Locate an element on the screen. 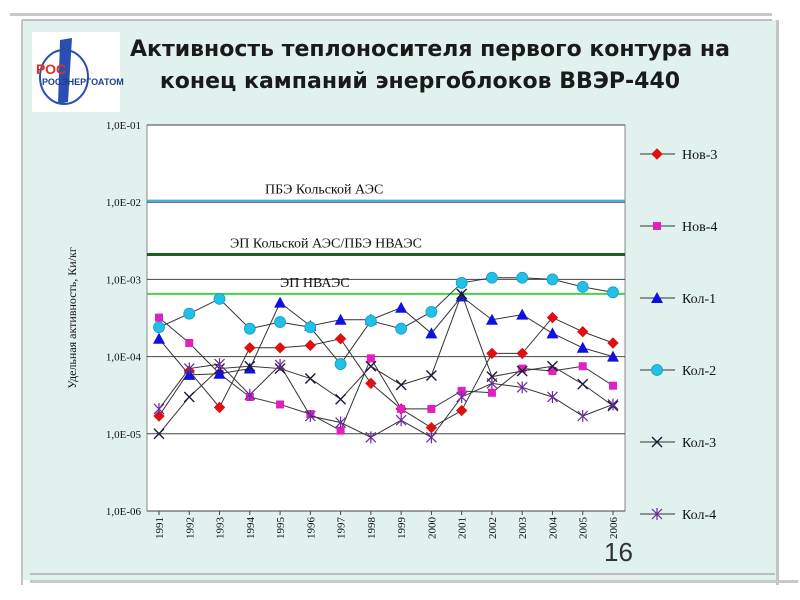 The width and height of the screenshot is (800, 600). logo-icon: РОС is located at coordinates (62, 71).